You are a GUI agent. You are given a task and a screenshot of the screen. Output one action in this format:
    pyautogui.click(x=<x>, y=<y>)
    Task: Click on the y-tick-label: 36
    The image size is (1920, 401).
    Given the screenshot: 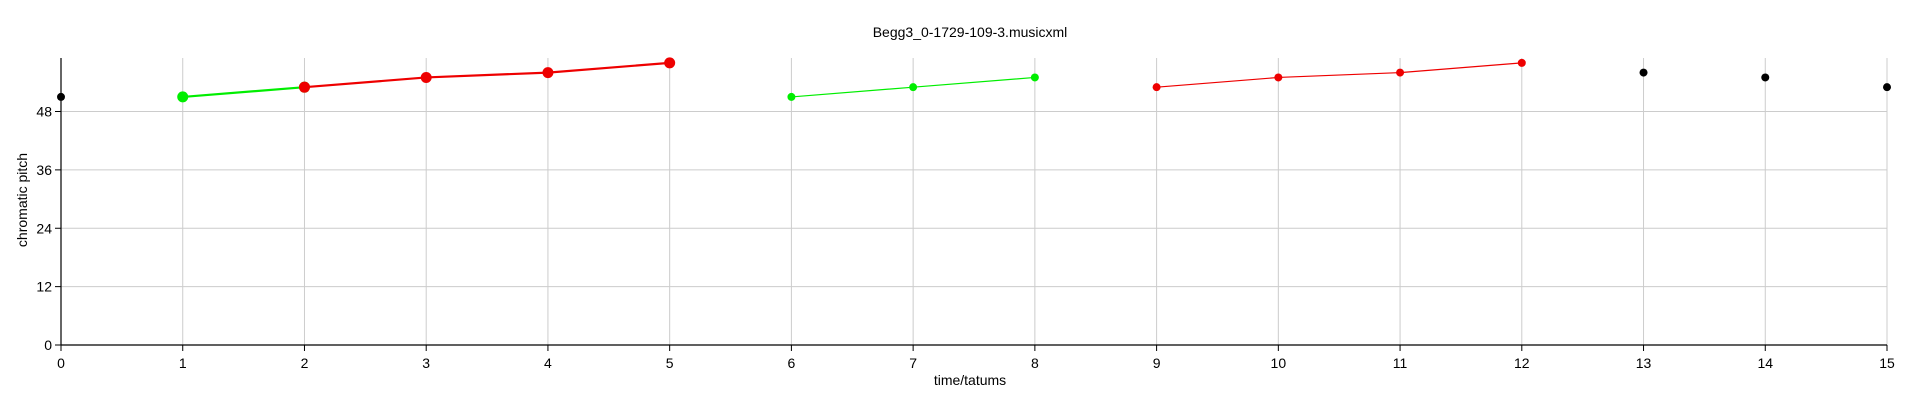 What is the action you would take?
    pyautogui.click(x=44, y=170)
    